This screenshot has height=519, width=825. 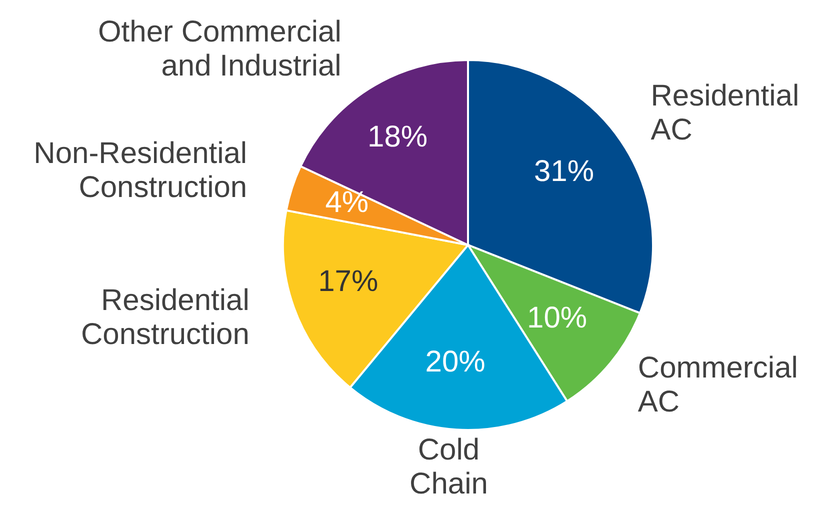 What do you see at coordinates (455, 361) in the screenshot?
I see `data-label: 20%` at bounding box center [455, 361].